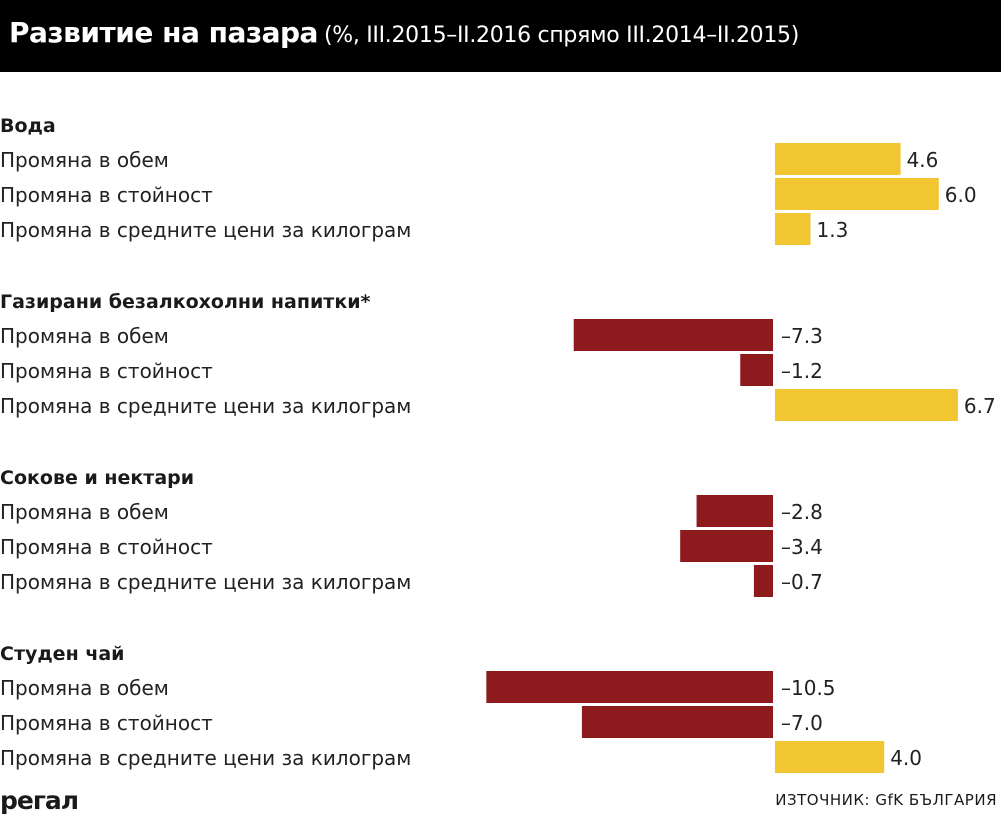  I want to click on value-label: –7.0, so click(802, 723).